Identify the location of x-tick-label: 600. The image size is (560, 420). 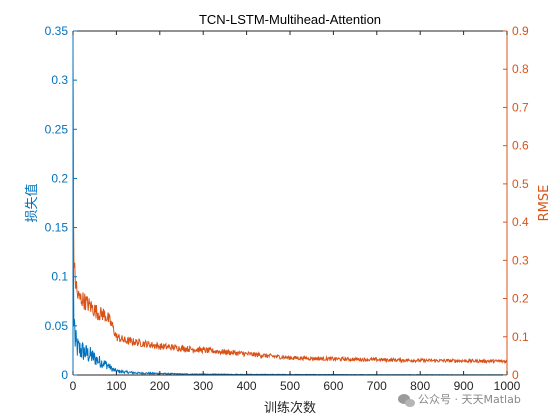
(333, 386).